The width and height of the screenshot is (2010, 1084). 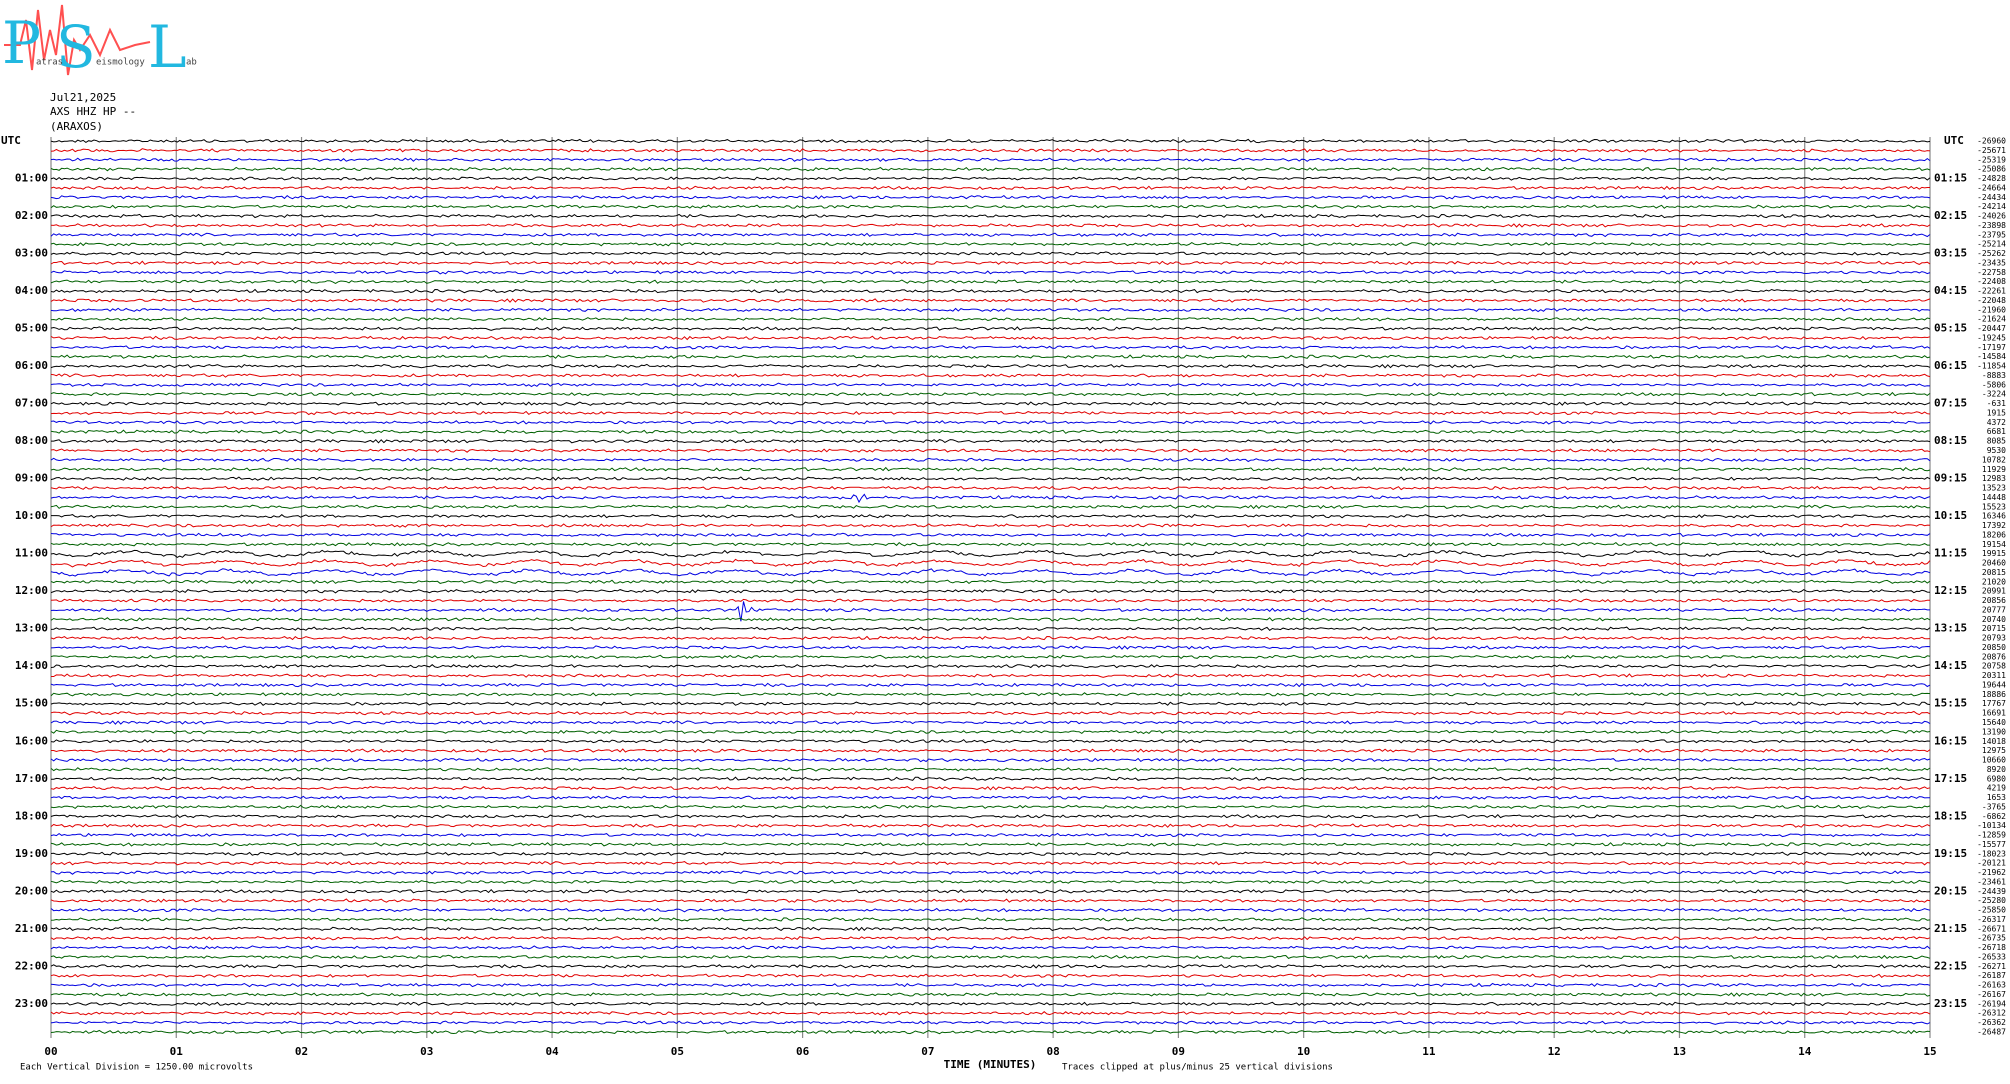 What do you see at coordinates (1991, 262) in the screenshot?
I see `trace-offset: -23435` at bounding box center [1991, 262].